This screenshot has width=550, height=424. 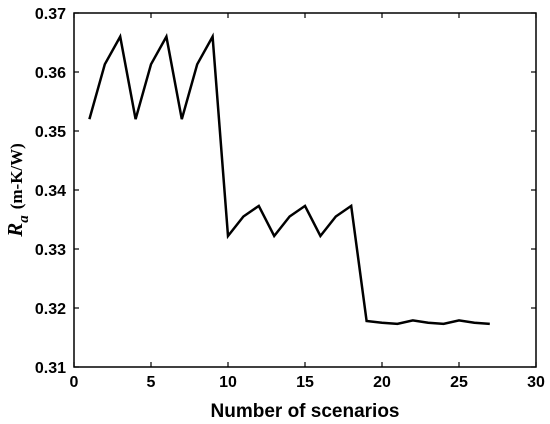 What do you see at coordinates (151, 382) in the screenshot?
I see `x-tick-label: 5` at bounding box center [151, 382].